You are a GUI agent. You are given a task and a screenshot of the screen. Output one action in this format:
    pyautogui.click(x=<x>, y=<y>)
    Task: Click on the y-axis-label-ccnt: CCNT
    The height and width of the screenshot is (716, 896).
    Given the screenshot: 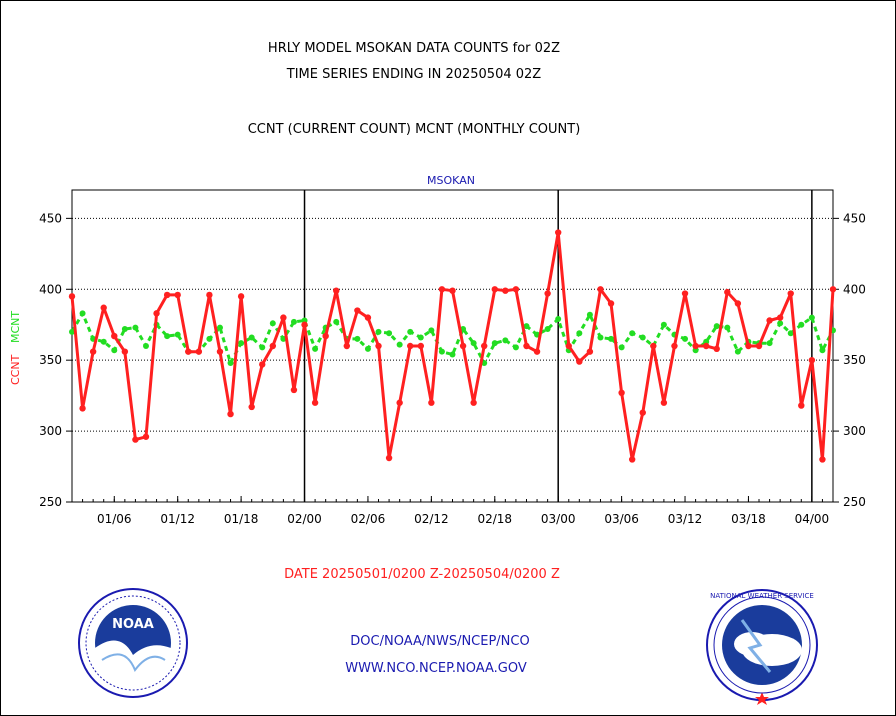 What is the action you would take?
    pyautogui.click(x=15, y=369)
    